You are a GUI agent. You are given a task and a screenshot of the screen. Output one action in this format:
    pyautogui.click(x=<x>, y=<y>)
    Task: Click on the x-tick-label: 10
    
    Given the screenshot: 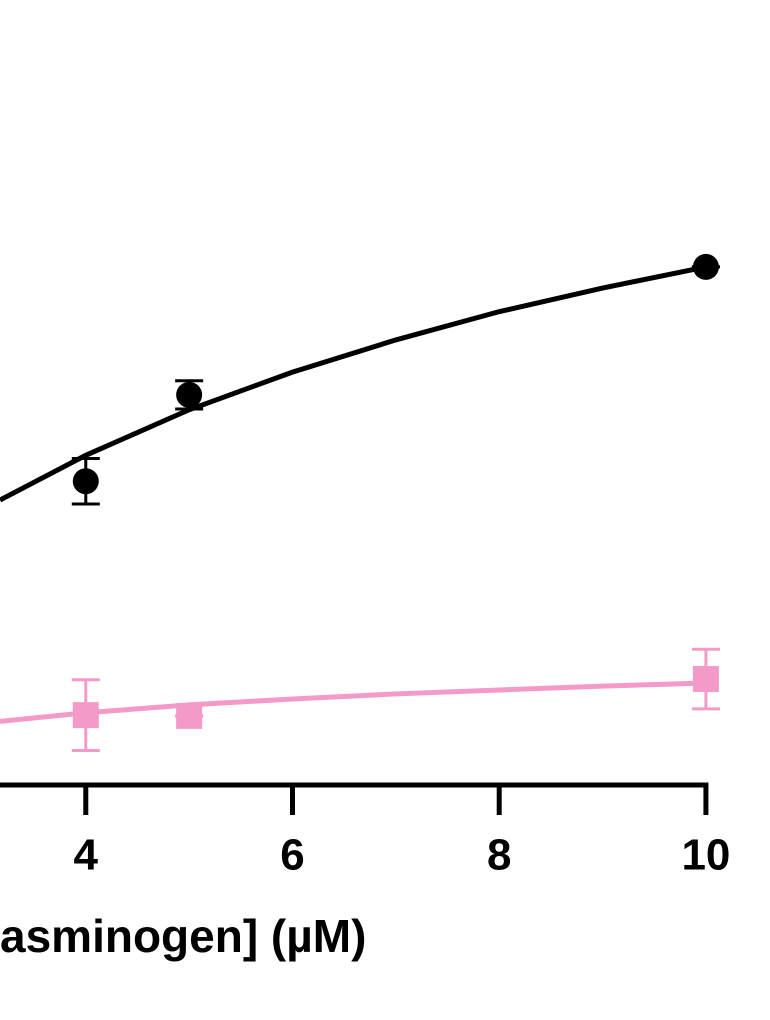 What is the action you would take?
    pyautogui.click(x=705, y=855)
    